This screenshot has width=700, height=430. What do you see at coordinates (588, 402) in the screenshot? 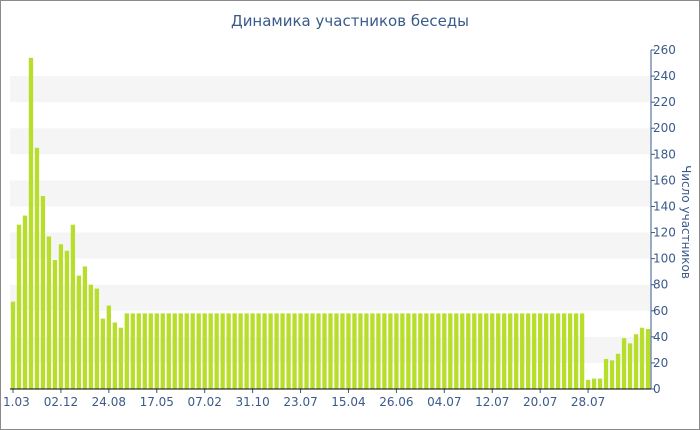
I see `x-tick-label: 28.07` at bounding box center [588, 402].